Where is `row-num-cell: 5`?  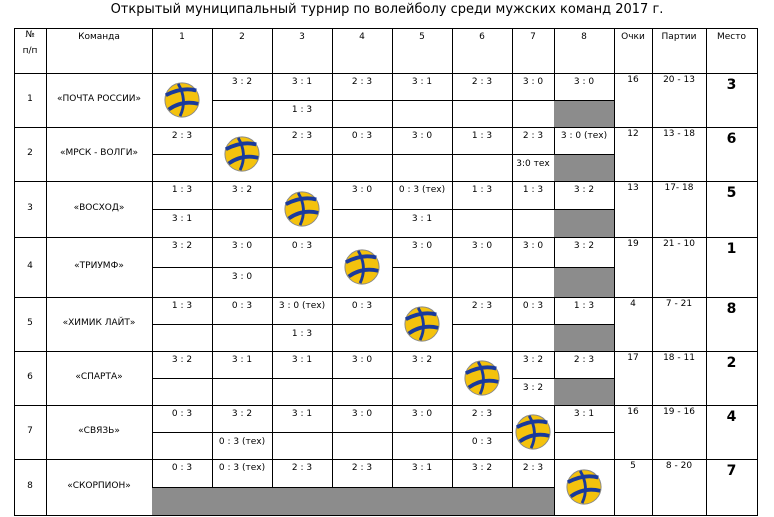
row-num-cell: 5 is located at coordinates (30, 324).